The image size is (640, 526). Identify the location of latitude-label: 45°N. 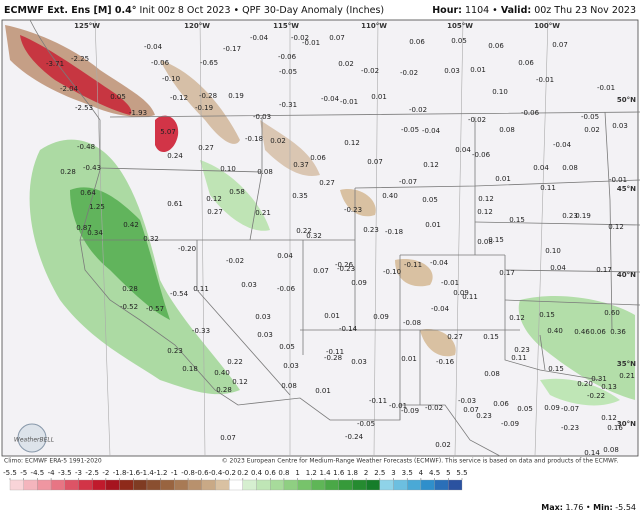
(626, 189).